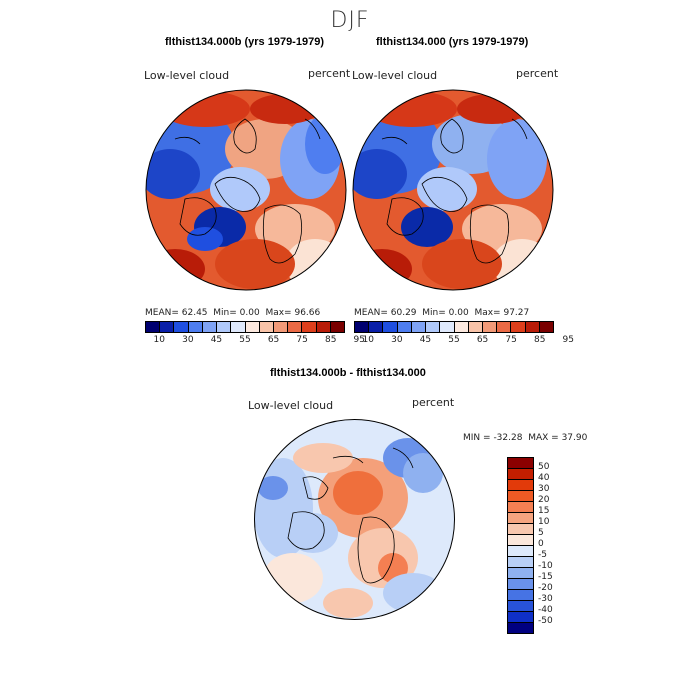 The width and height of the screenshot is (700, 700). Describe the element at coordinates (545, 610) in the screenshot. I see `diff-colorbar-tick: -40` at that location.